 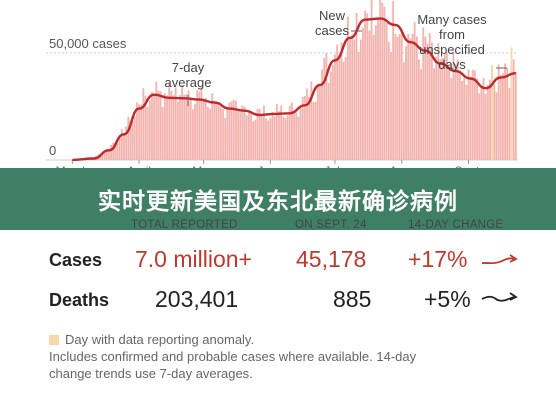 I want to click on trend-up-arrow-icon, so click(x=499, y=259).